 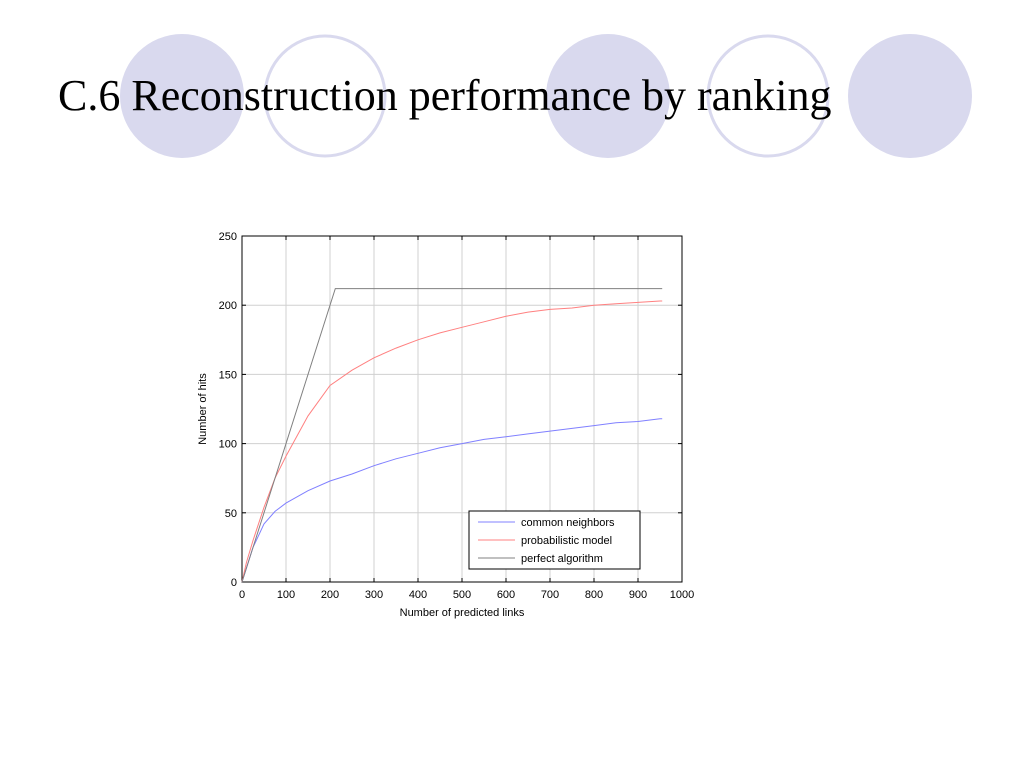 What do you see at coordinates (242, 595) in the screenshot?
I see `x-tick-label: 0` at bounding box center [242, 595].